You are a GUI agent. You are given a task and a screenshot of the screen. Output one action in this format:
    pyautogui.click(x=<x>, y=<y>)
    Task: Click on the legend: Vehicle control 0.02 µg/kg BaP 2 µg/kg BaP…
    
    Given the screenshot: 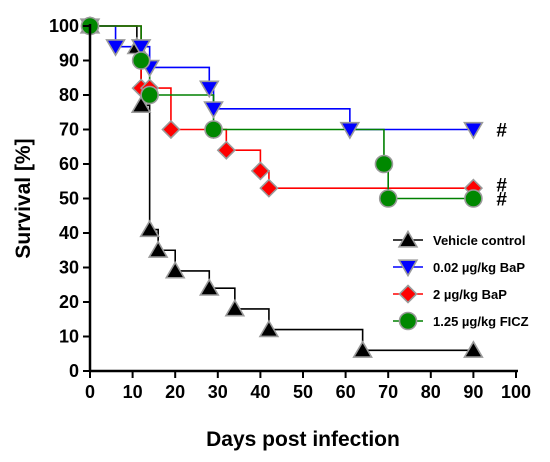 What is the action you would take?
    pyautogui.click(x=461, y=280)
    